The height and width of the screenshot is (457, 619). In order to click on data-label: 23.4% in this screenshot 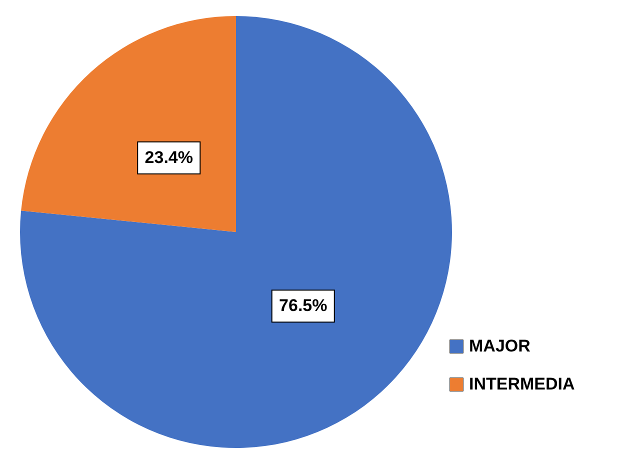, I will do `click(168, 157)`.